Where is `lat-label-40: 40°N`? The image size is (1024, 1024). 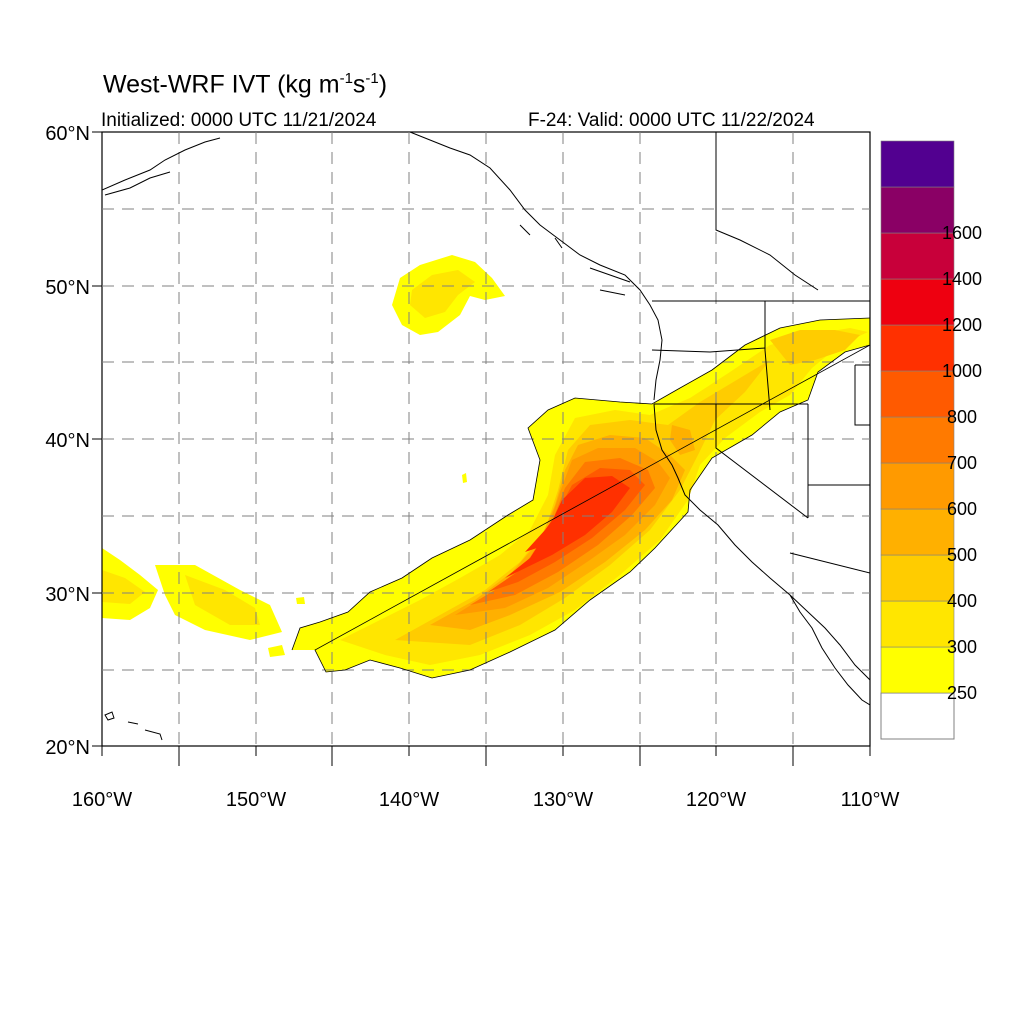 lat-label-40: 40°N is located at coordinates (67, 441).